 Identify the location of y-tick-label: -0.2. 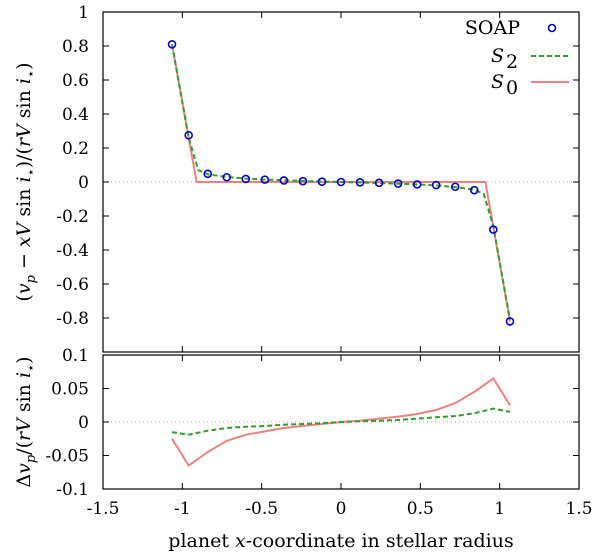
(72, 217).